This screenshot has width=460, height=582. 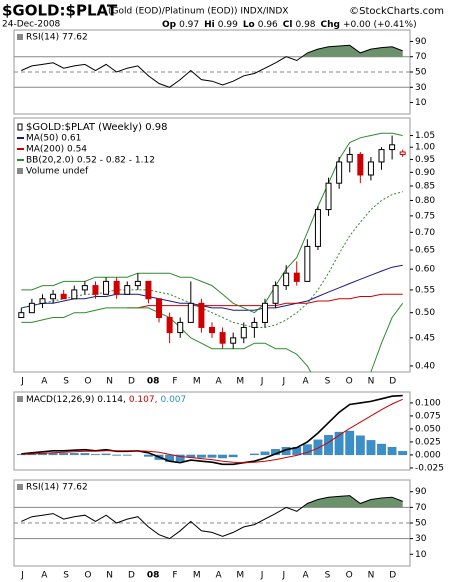 What do you see at coordinates (421, 492) in the screenshot?
I see `y-tick-label: 90` at bounding box center [421, 492].